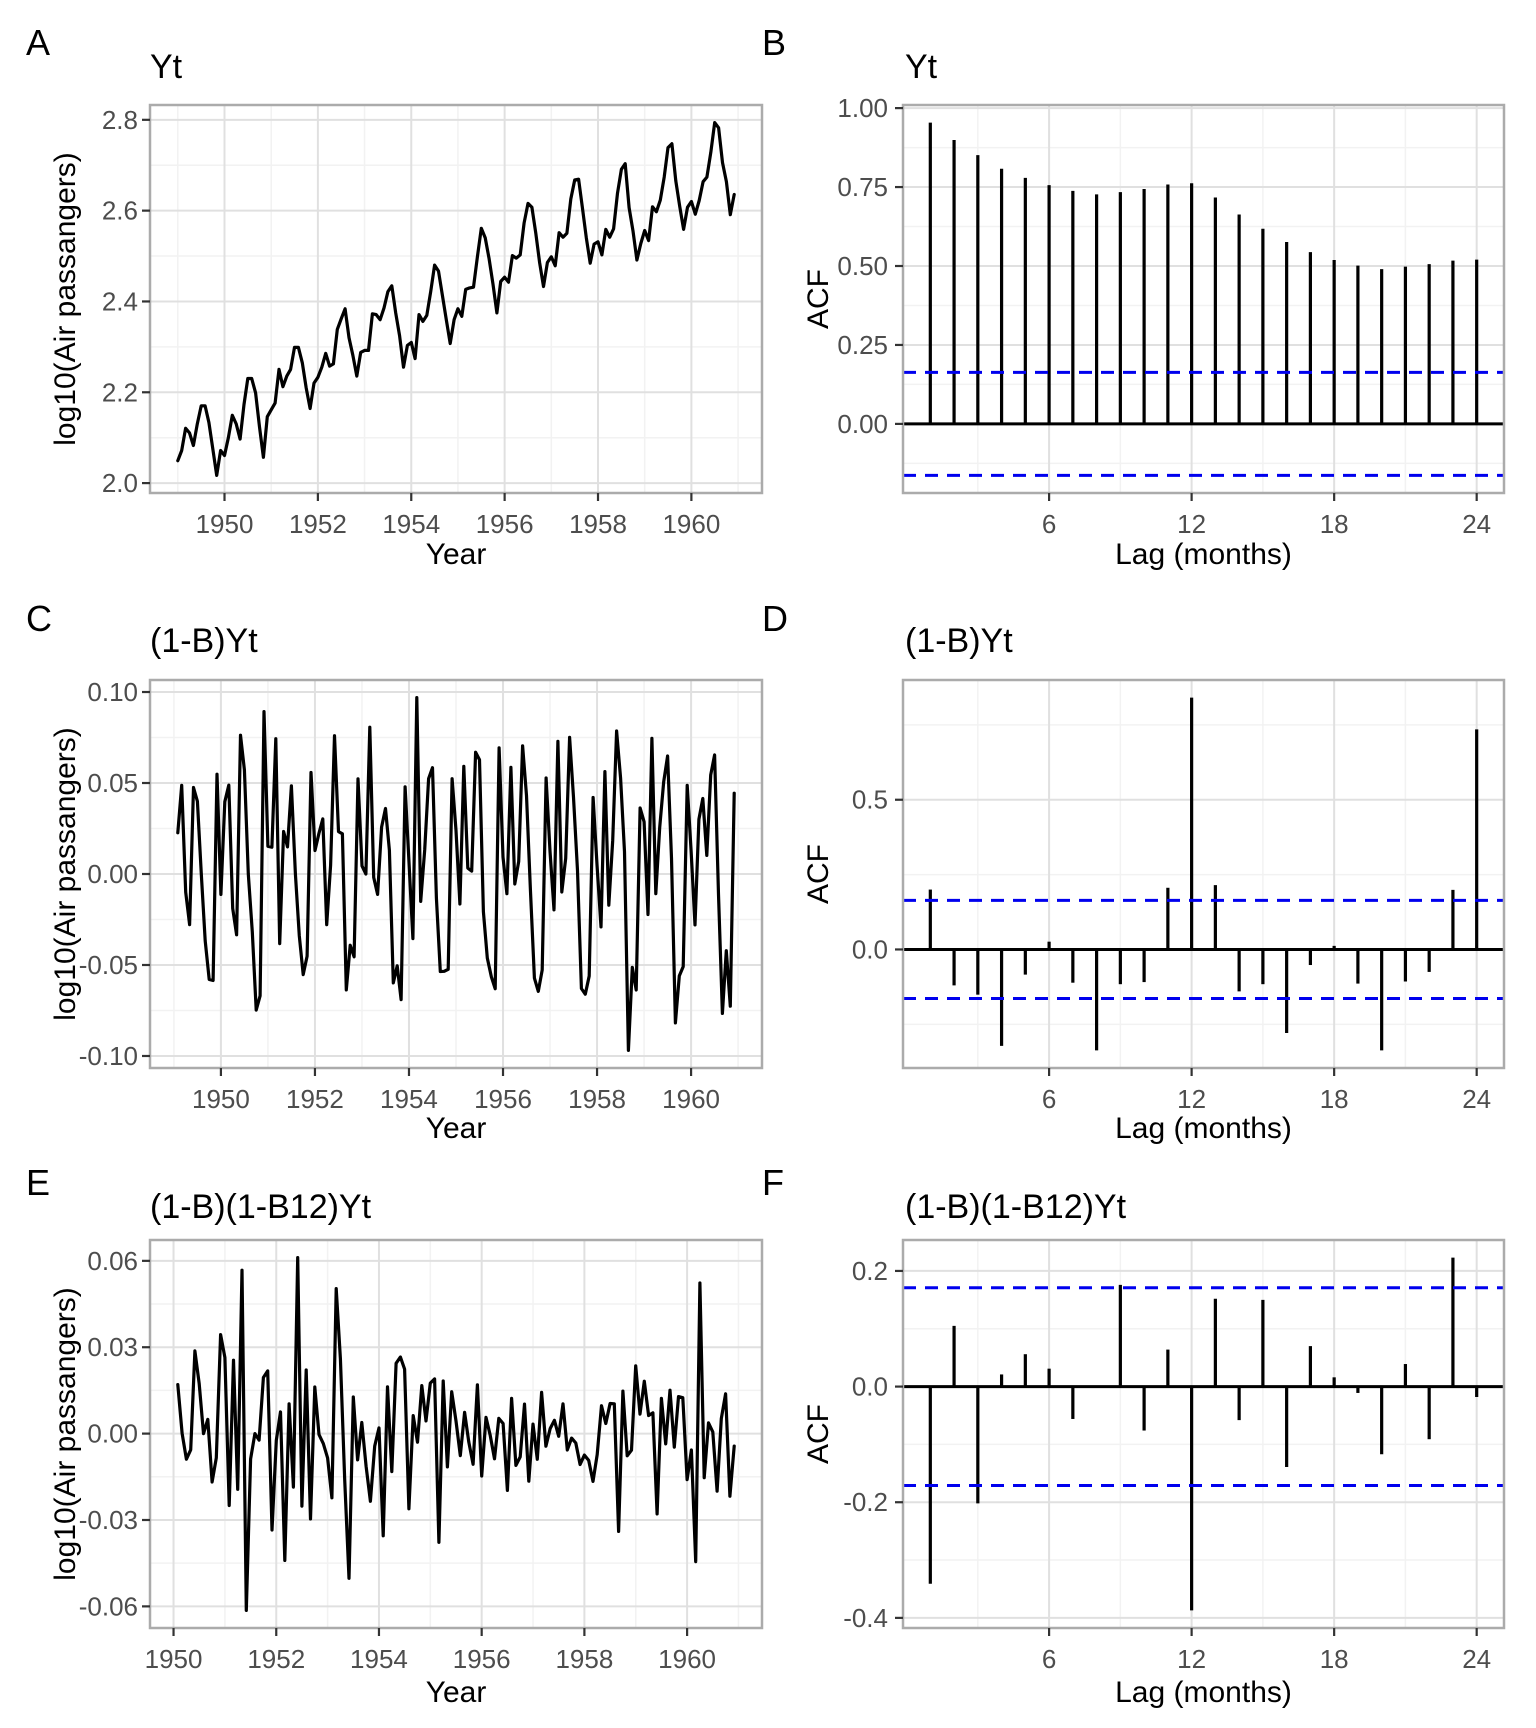  I want to click on svg-text: 0.2, so click(870, 1271).